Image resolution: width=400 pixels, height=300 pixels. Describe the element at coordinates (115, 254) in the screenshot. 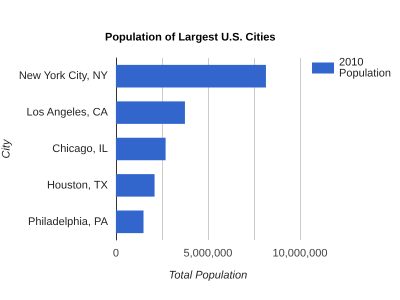

I see `x-tick-label: 0` at that location.